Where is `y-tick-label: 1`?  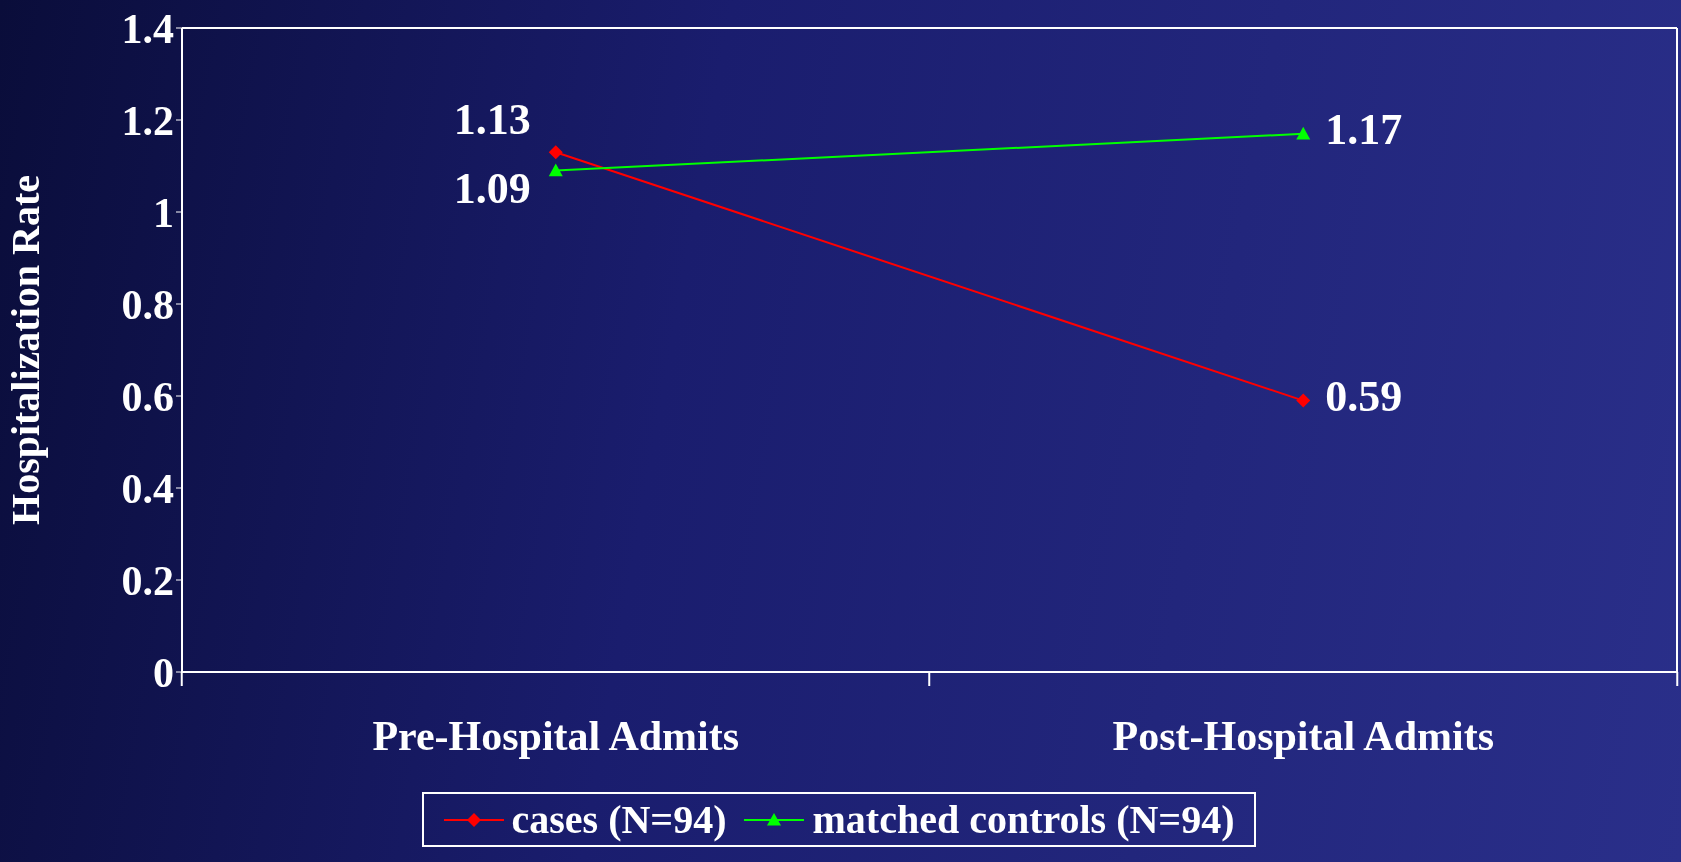 y-tick-label: 1 is located at coordinates (163, 212).